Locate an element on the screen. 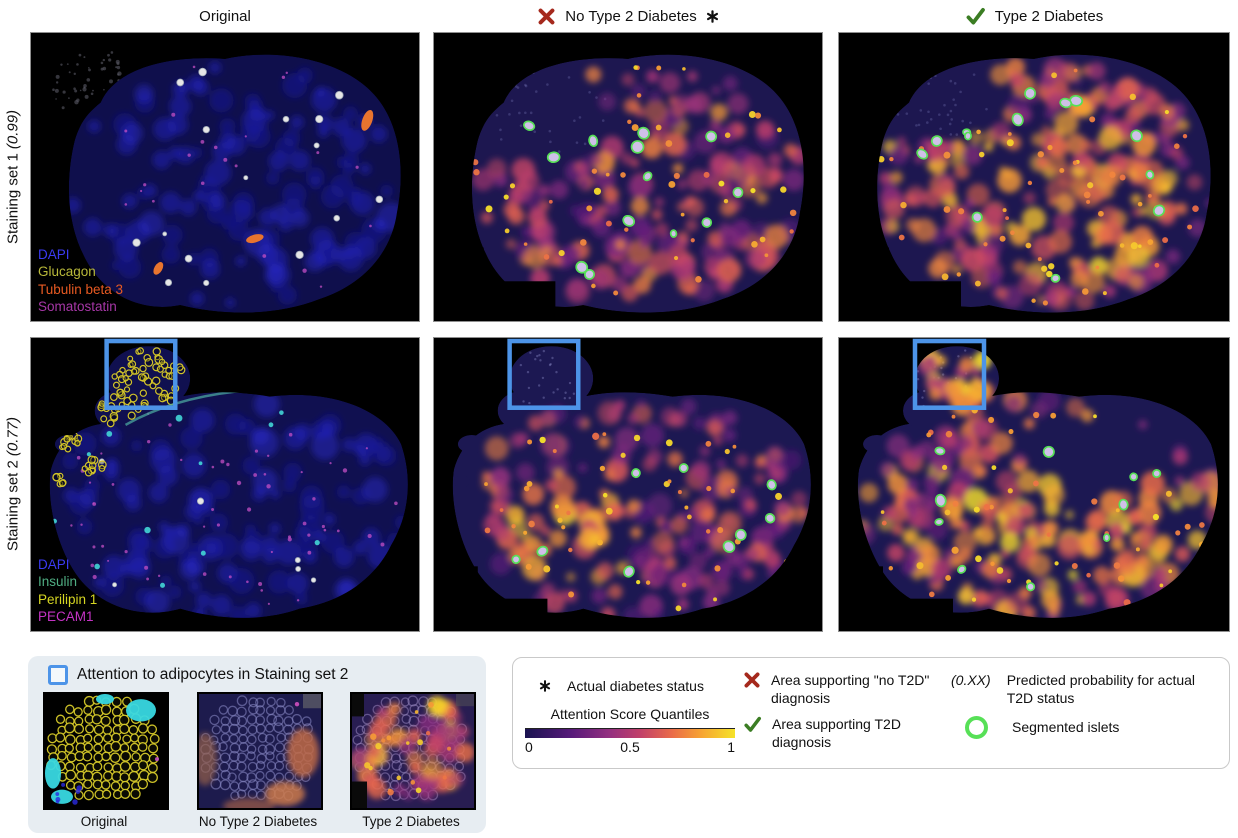  colorbar-tick-05: 0.5 is located at coordinates (630, 747).